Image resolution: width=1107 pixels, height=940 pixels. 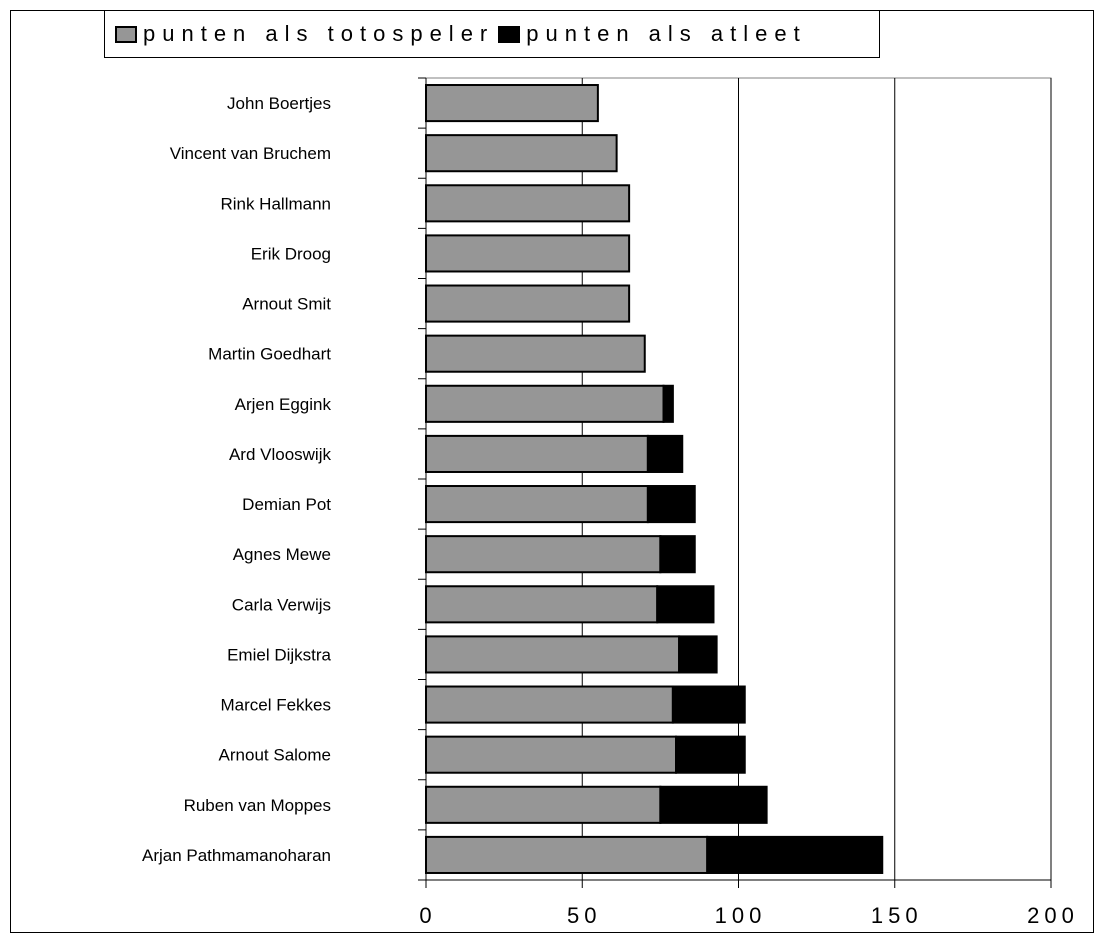 What do you see at coordinates (666, 33) in the screenshot?
I see `legend-label-atleet: punten als atleet` at bounding box center [666, 33].